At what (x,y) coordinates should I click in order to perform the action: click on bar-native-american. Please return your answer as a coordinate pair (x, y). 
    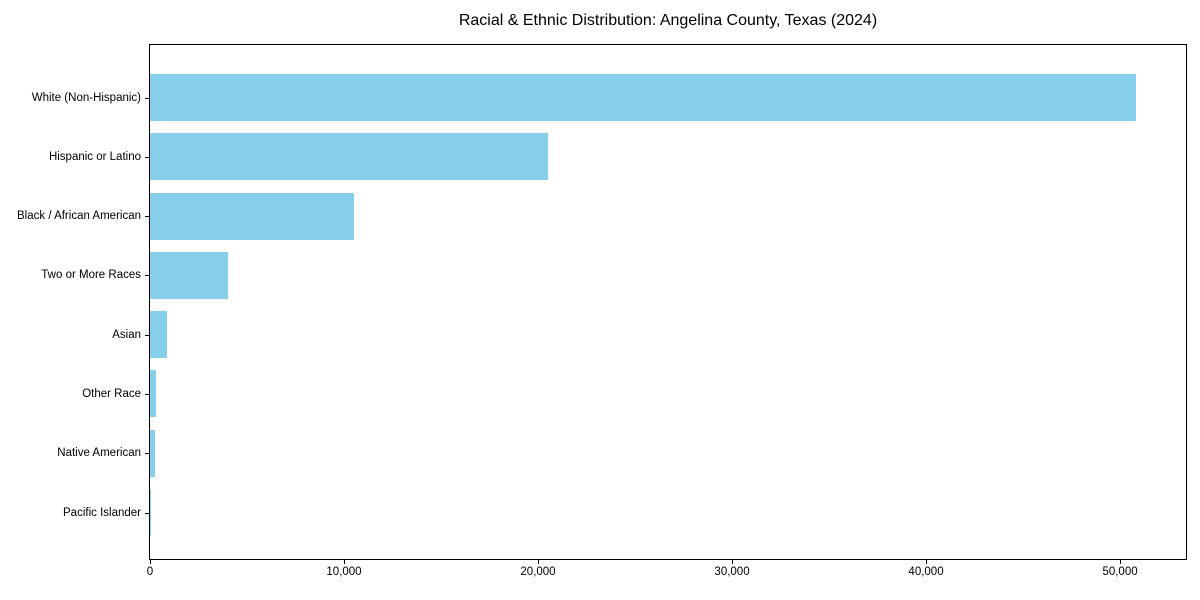
    Looking at the image, I should click on (152, 453).